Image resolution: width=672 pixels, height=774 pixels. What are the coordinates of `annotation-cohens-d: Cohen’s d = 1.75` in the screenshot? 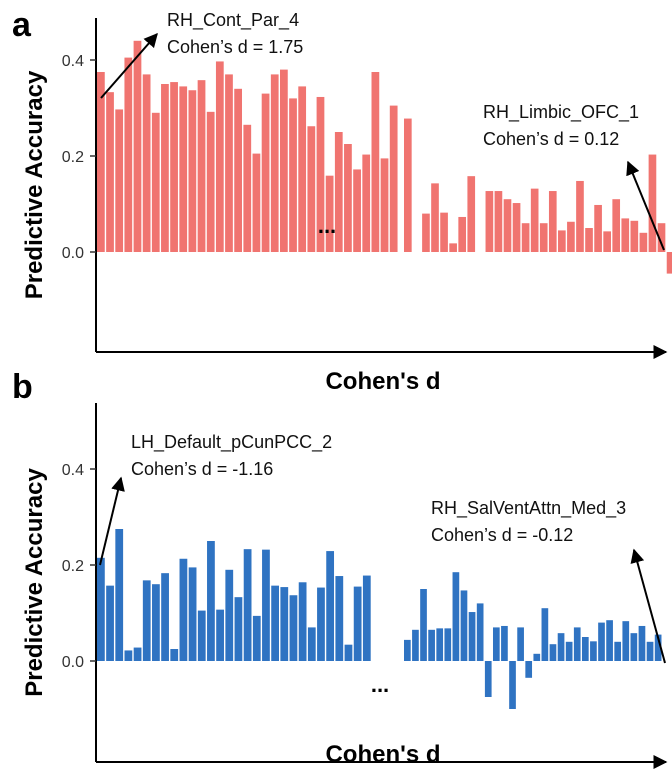 It's located at (235, 47).